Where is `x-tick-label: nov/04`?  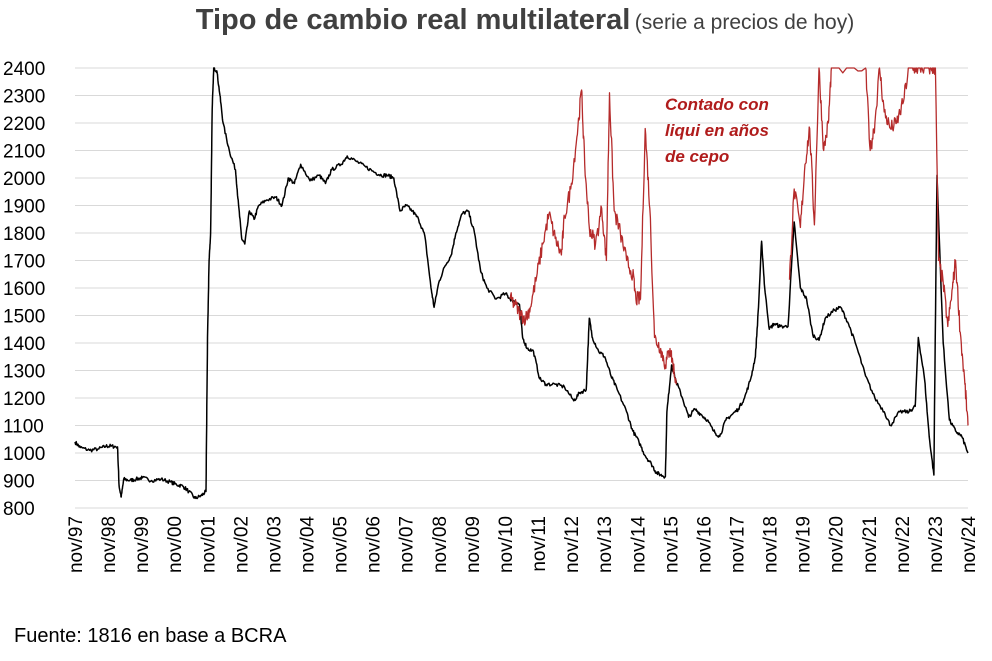
x-tick-label: nov/04 is located at coordinates (308, 544).